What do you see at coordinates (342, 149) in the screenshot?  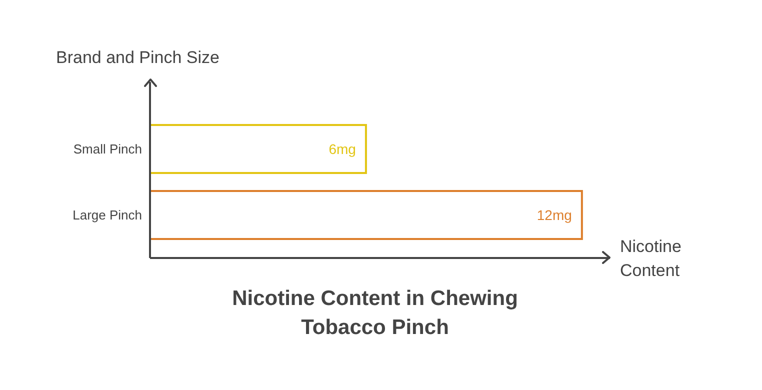 I see `data-label: 6mg` at bounding box center [342, 149].